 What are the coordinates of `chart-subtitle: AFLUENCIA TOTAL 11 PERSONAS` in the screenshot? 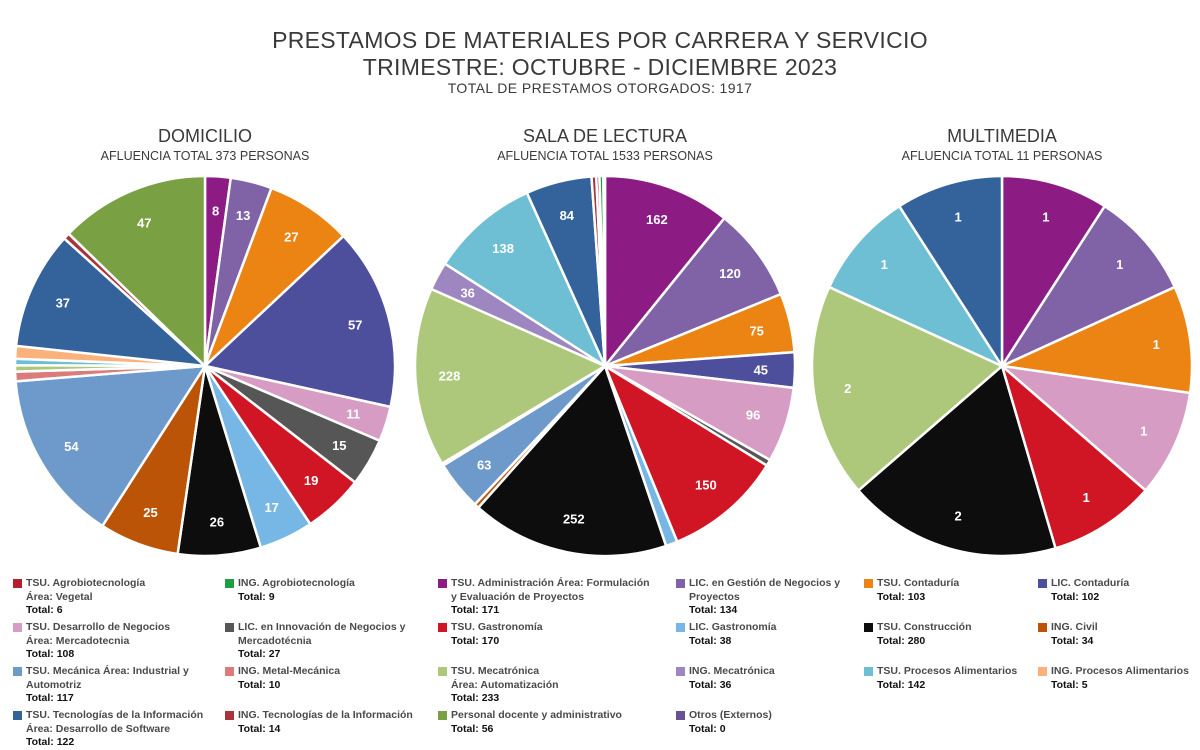 It's located at (1002, 156).